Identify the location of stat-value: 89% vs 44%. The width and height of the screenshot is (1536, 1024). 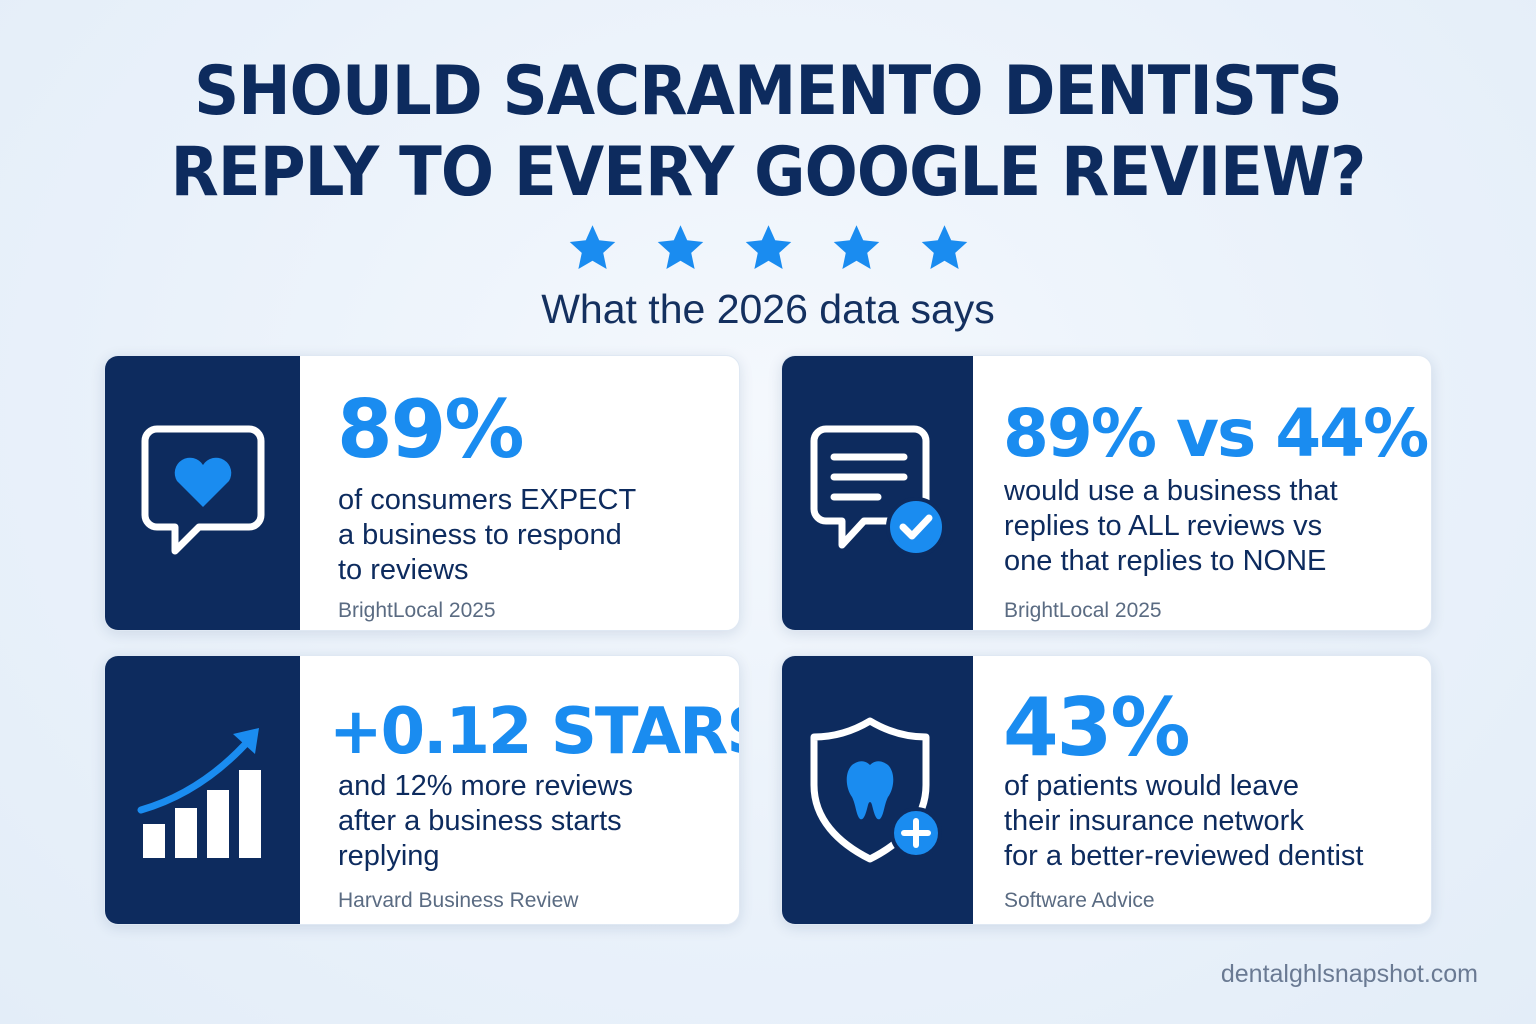
(1216, 433).